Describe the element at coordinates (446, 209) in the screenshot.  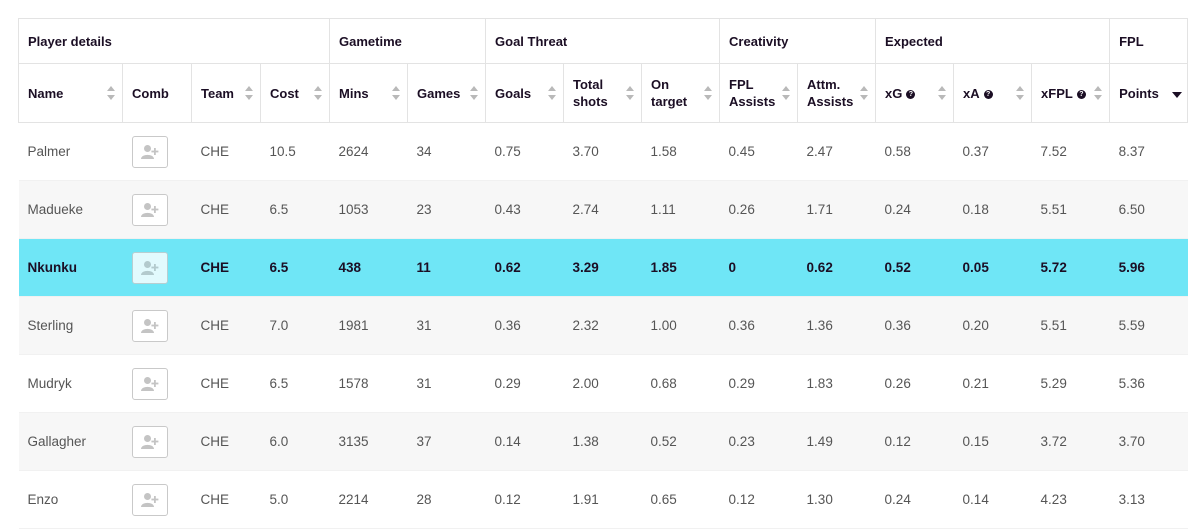
I see `cell-games: 23` at that location.